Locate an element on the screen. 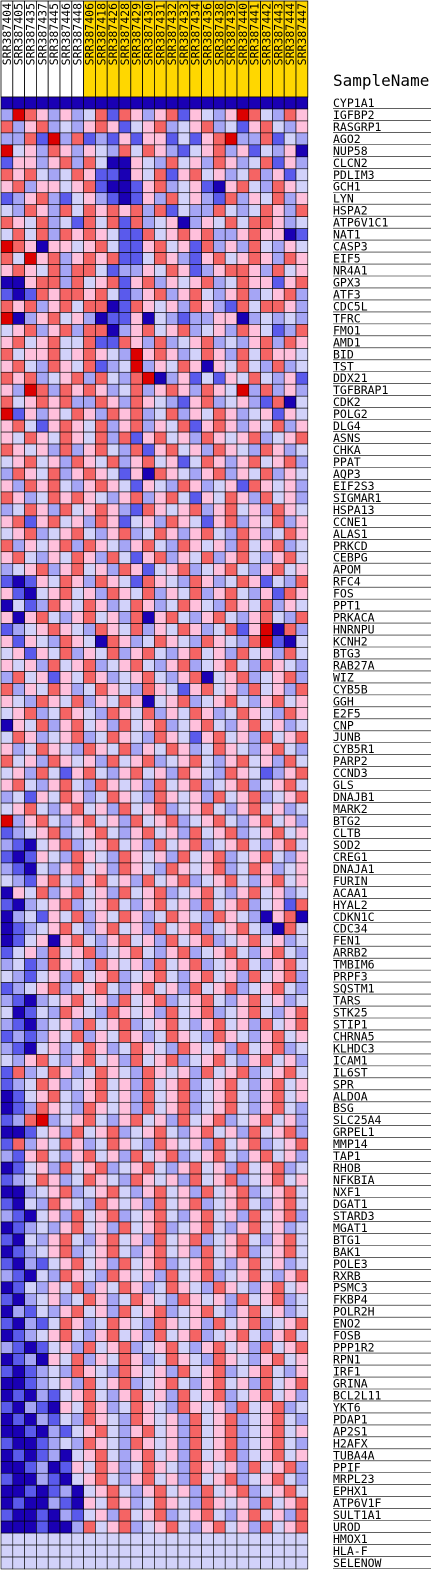  row-label: NR4A1 is located at coordinates (350, 271).